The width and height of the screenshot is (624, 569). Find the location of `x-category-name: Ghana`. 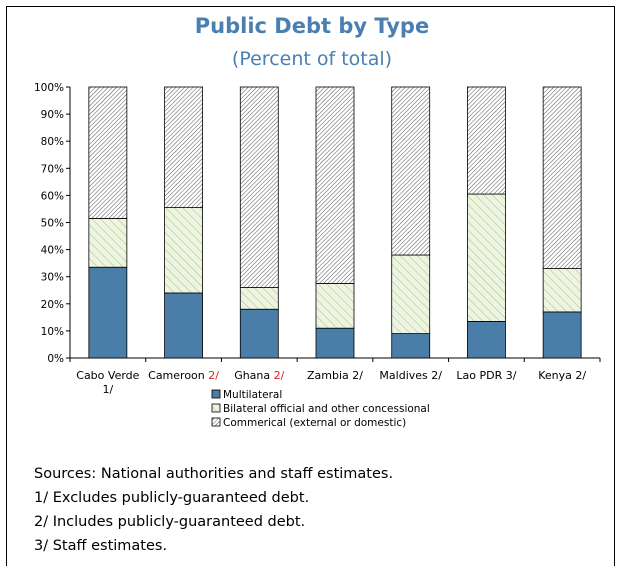

x-category-name: Ghana is located at coordinates (253, 375).